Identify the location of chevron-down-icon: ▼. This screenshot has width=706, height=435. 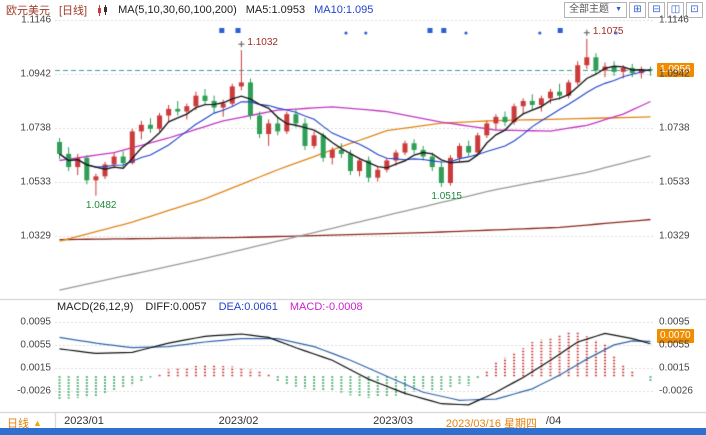
(618, 9).